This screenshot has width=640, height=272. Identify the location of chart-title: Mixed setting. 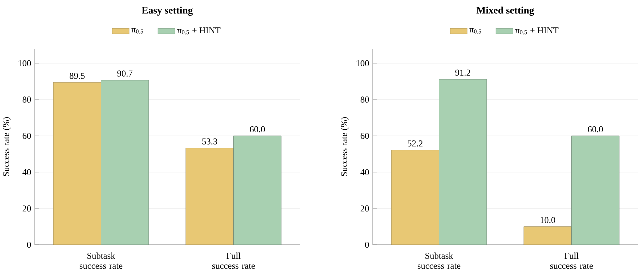
(505, 11).